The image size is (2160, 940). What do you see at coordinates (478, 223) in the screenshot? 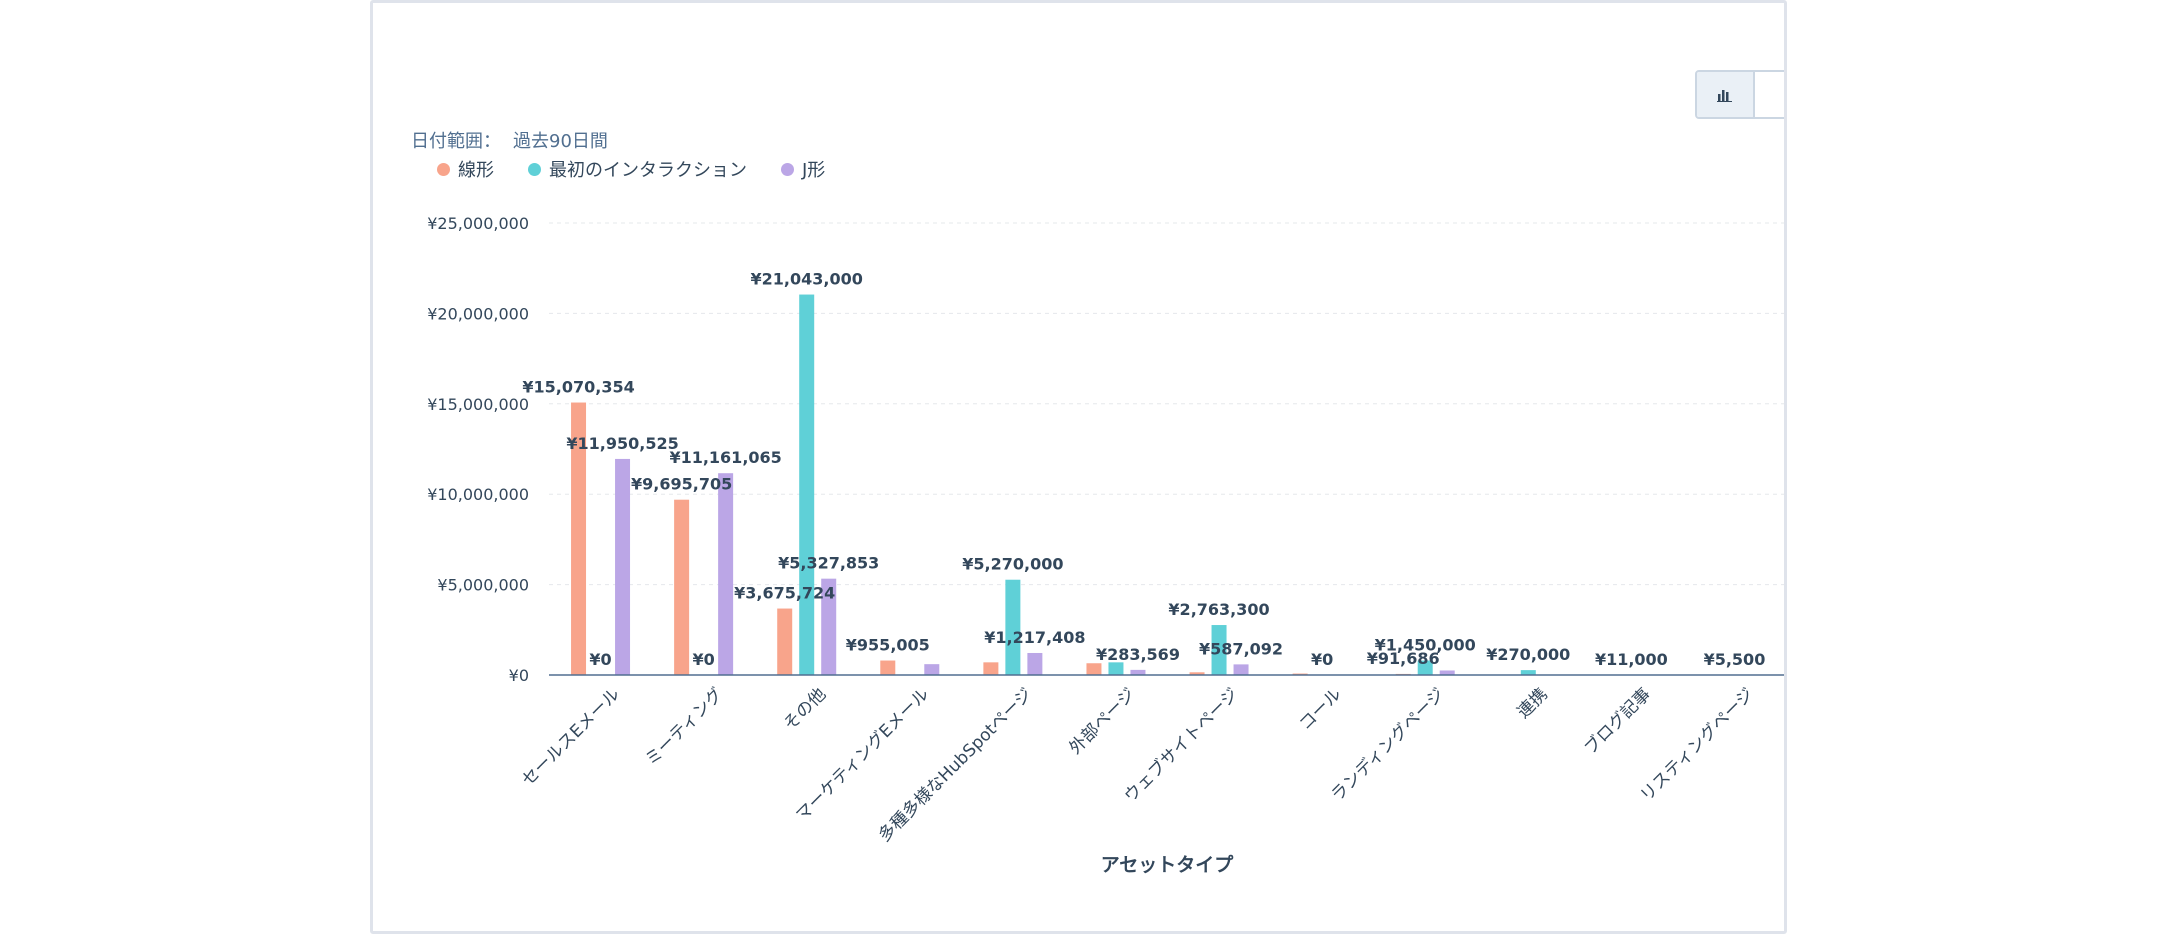
I see `y-tick-label: ¥25,000,000` at bounding box center [478, 223].